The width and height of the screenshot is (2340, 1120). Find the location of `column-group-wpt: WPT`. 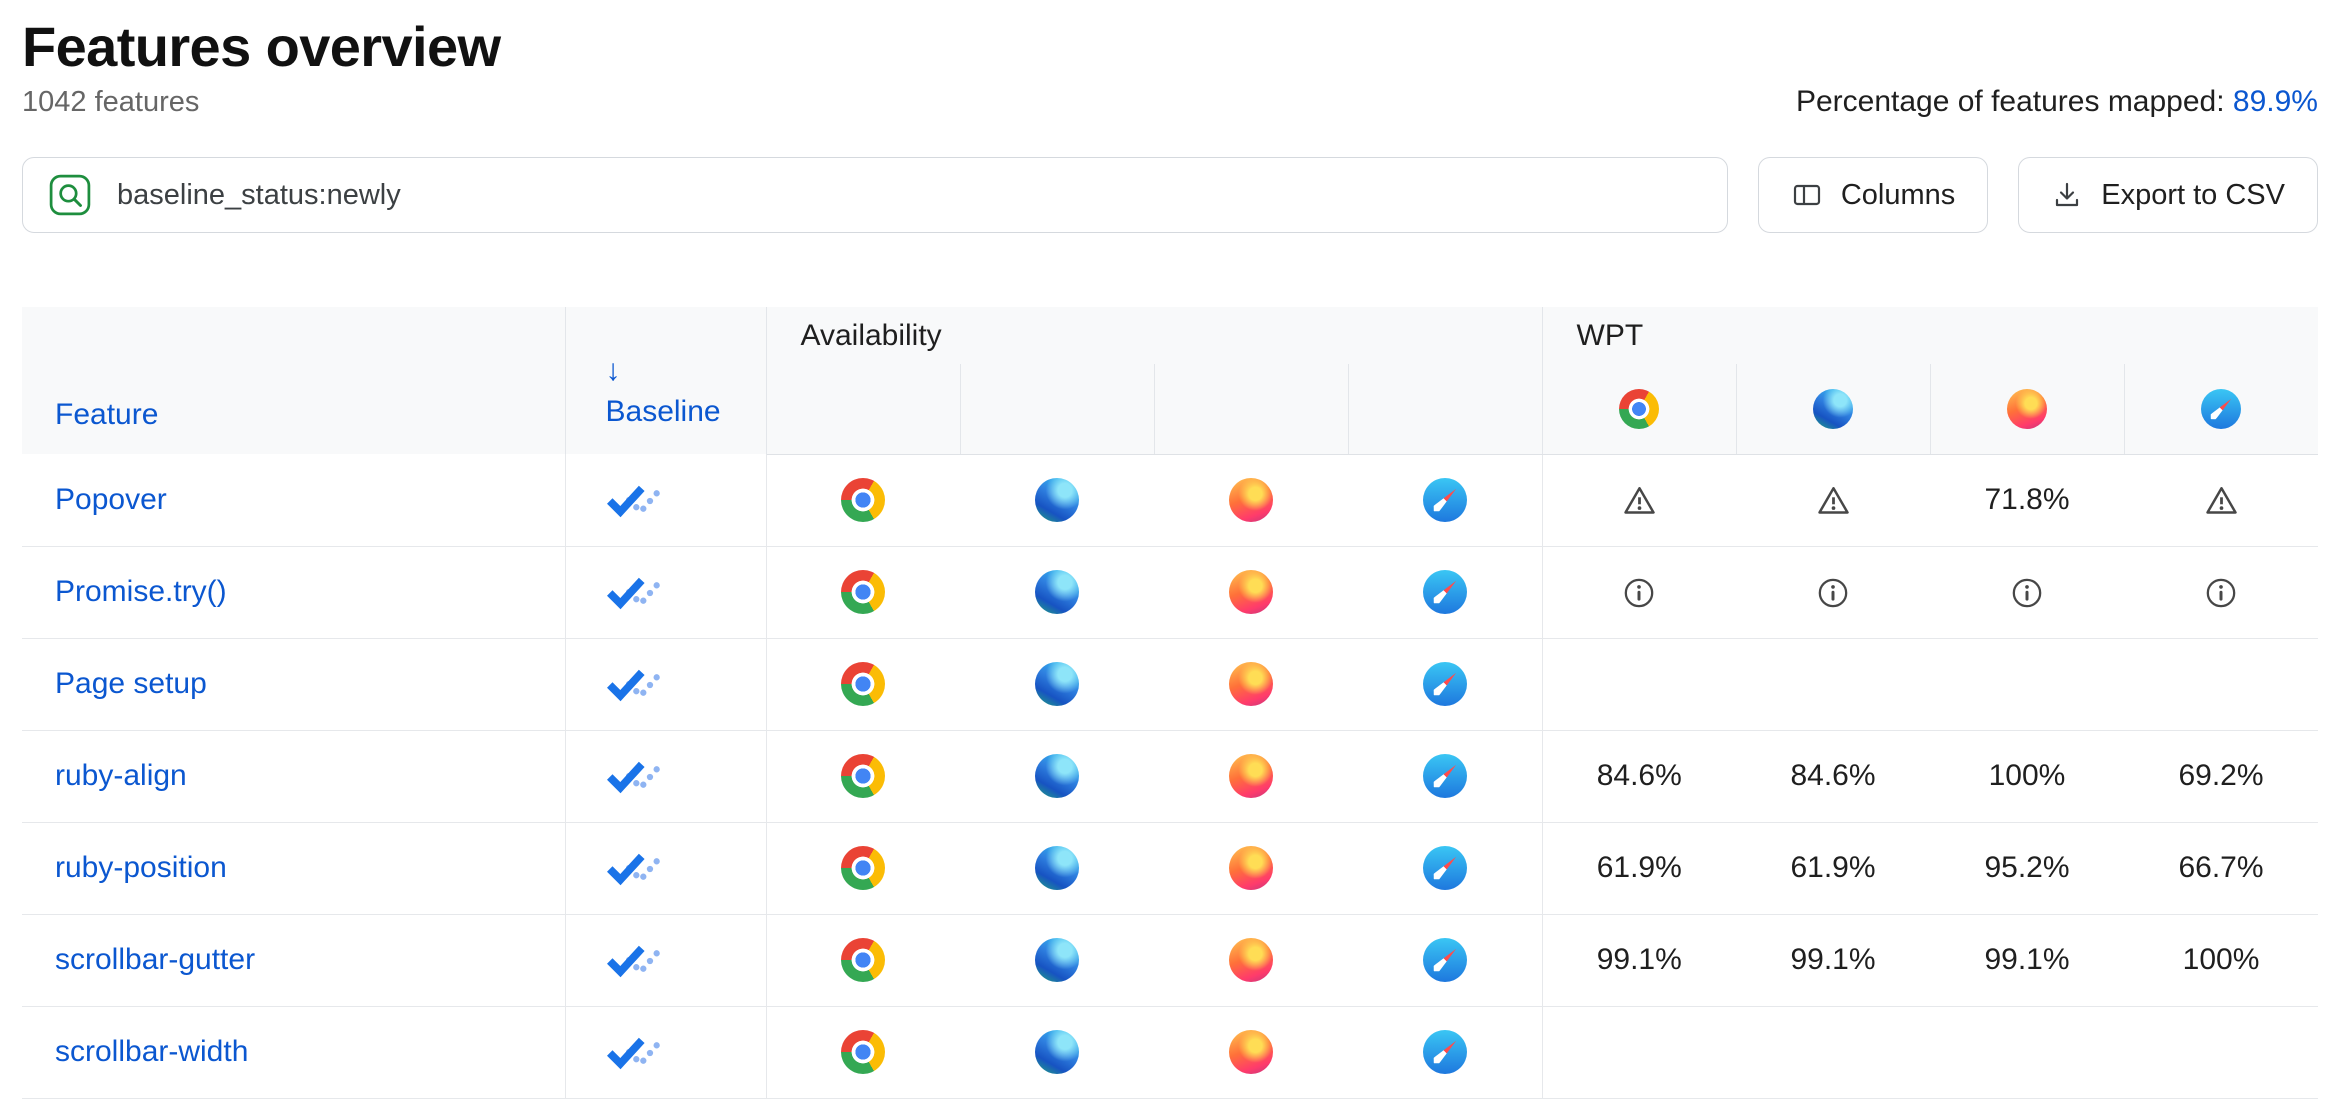

column-group-wpt: WPT is located at coordinates (1930, 335).